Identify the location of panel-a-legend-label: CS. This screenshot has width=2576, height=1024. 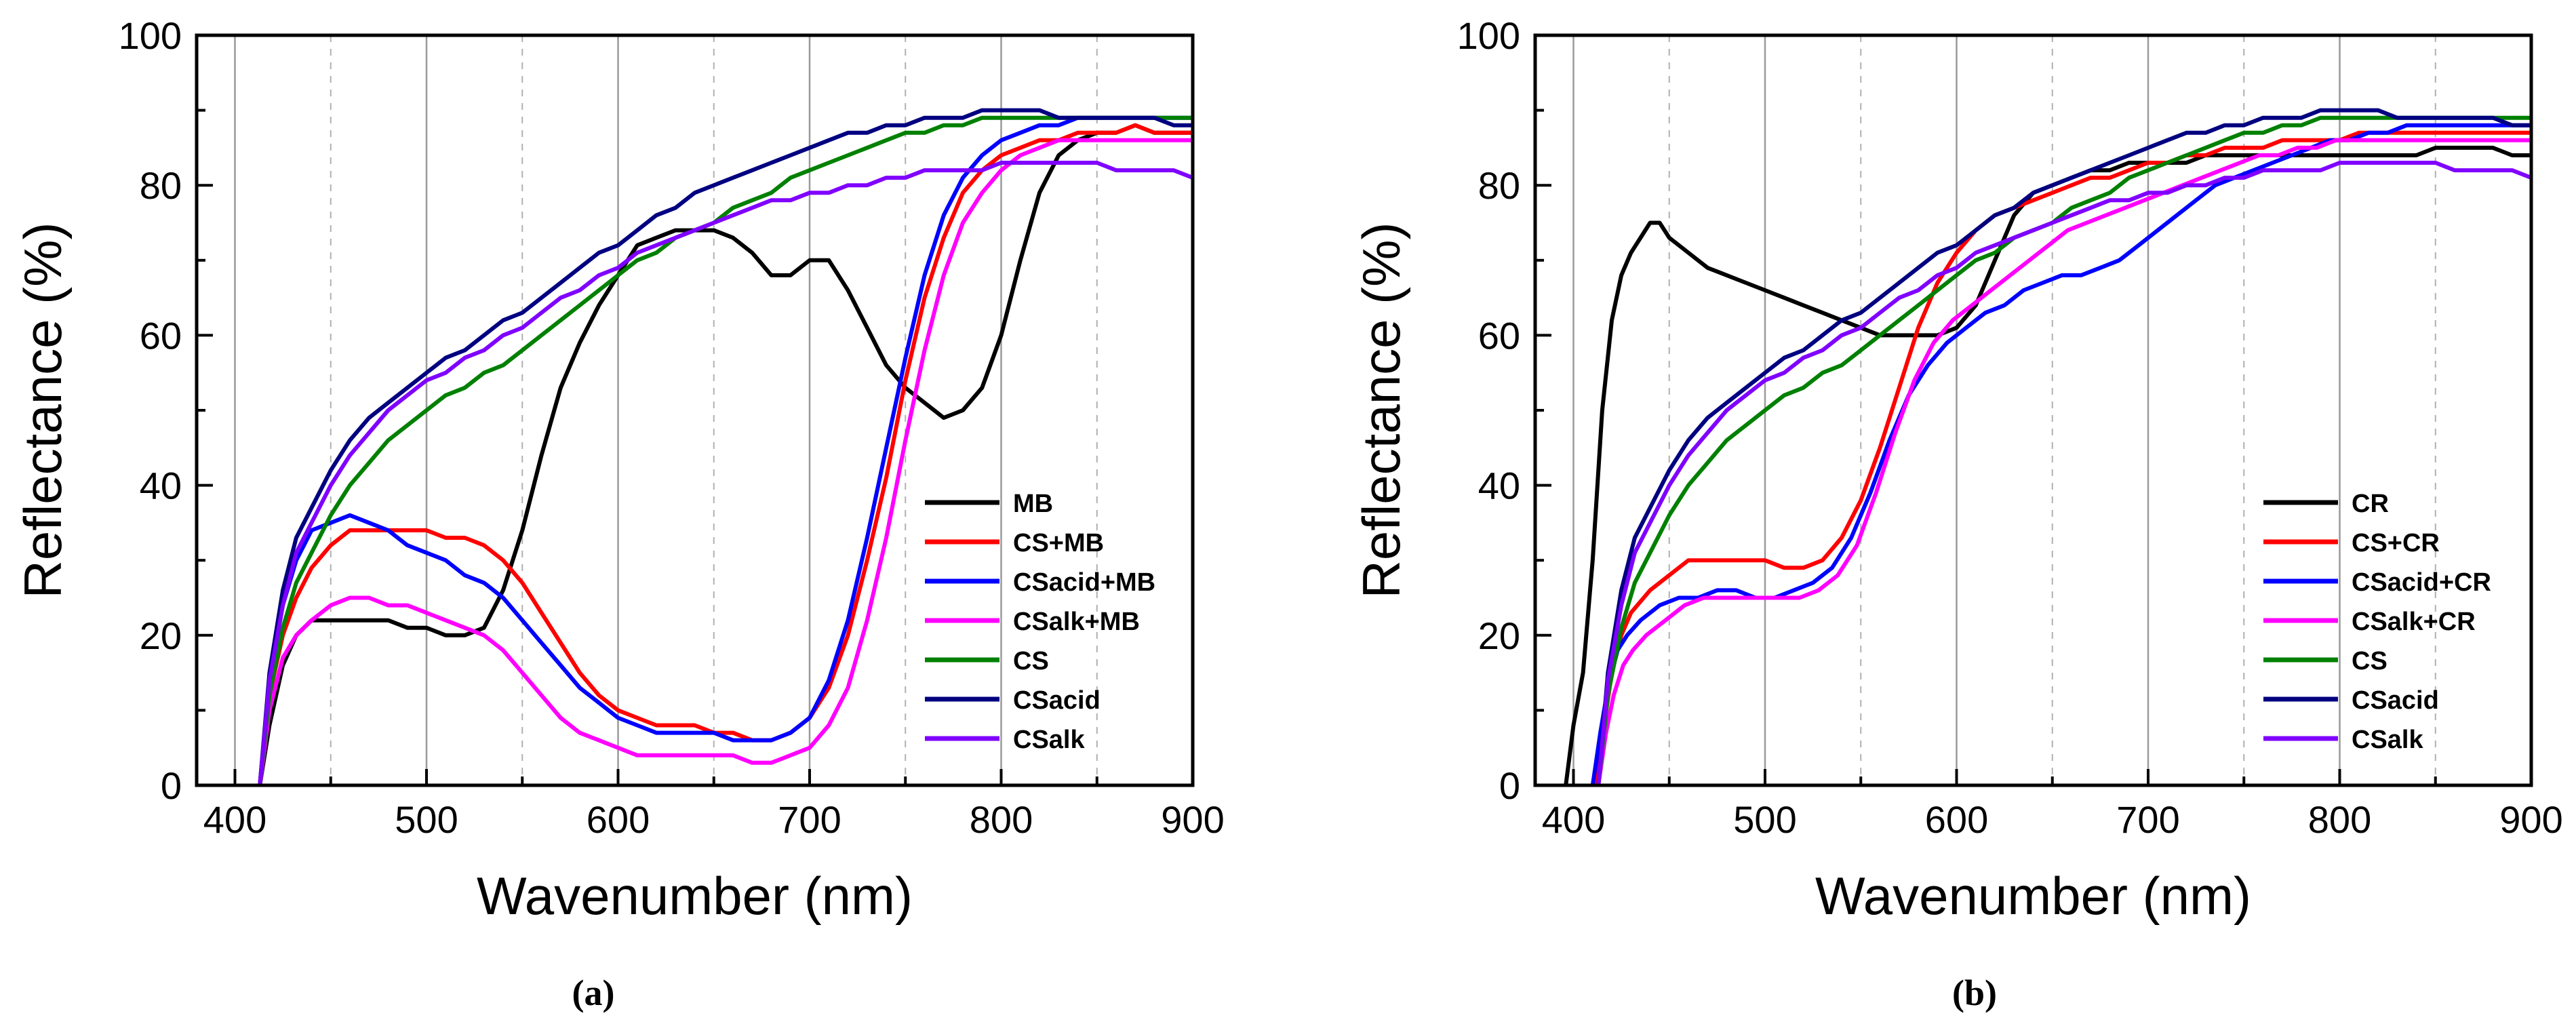
(1031, 661).